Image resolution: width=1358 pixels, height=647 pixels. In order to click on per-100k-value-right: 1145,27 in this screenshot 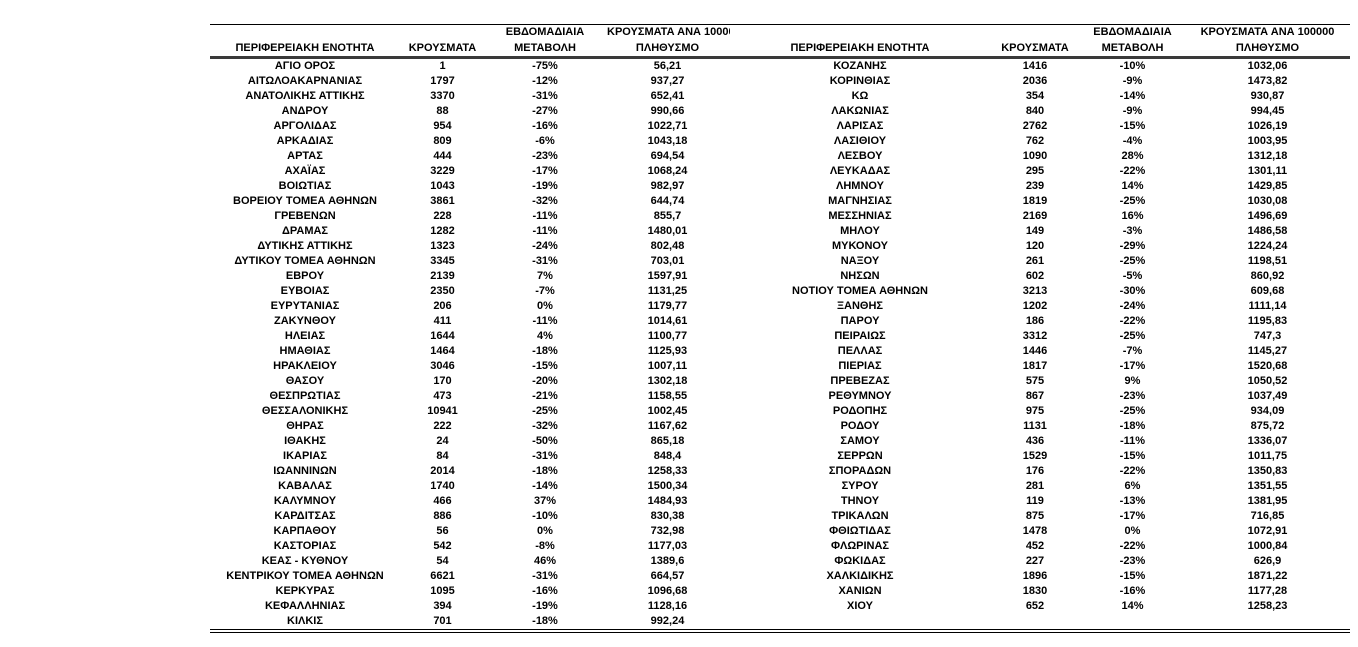, I will do `click(1267, 351)`.